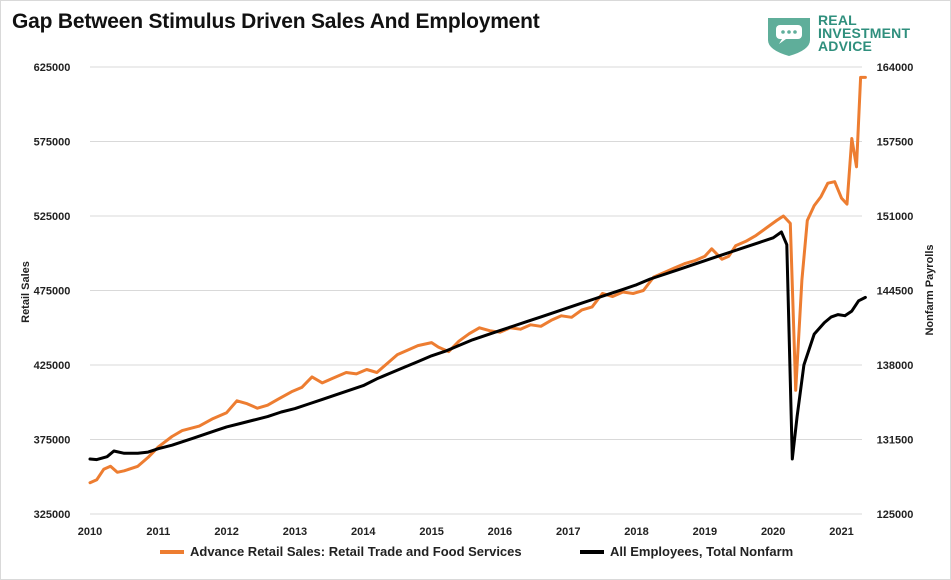 The image size is (951, 580). I want to click on right-tick-label: 131500, so click(895, 441).